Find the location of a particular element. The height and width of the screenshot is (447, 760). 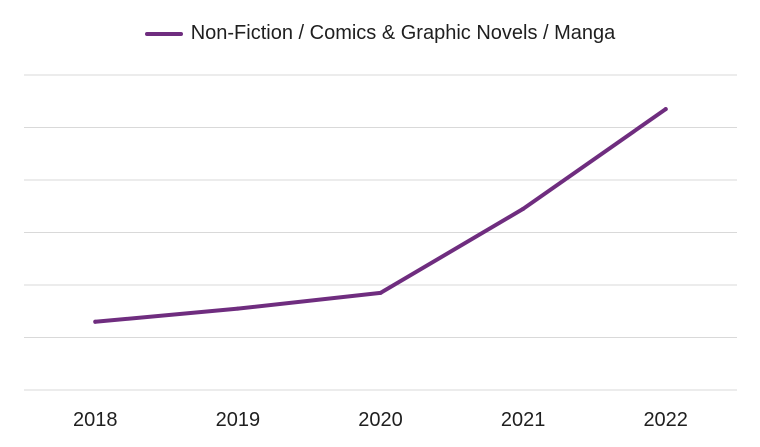

x-axis-ticks: 2018 2019 2020 2021 2022 is located at coordinates (380, 420).